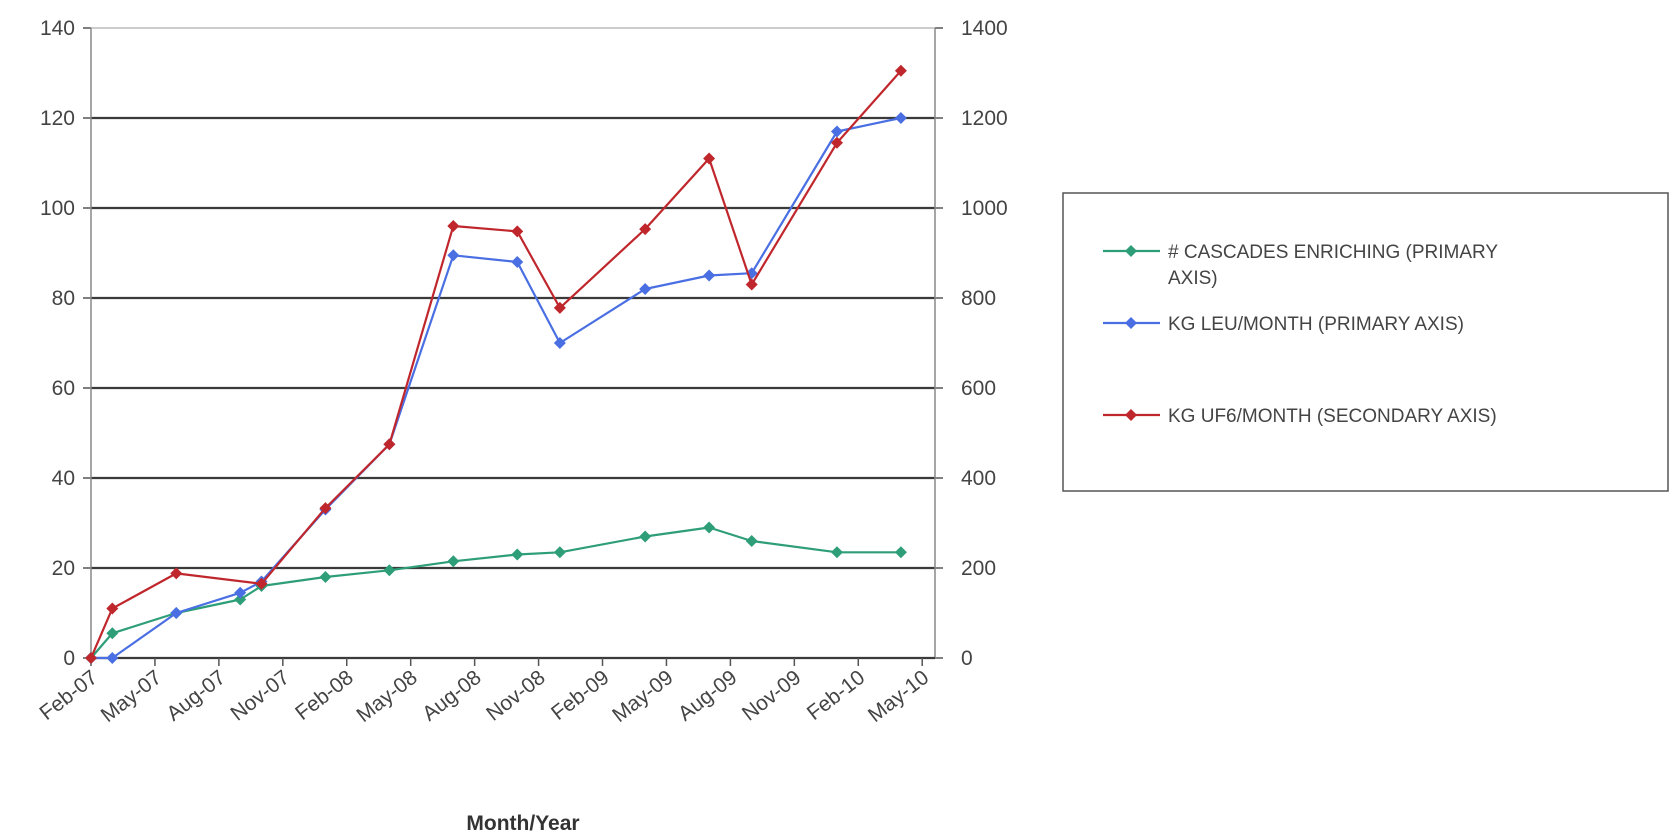 The height and width of the screenshot is (838, 1677). Describe the element at coordinates (1332, 416) in the screenshot. I see `legend-label: KG UF6/MONTH (SECONDARY AXIS)` at that location.